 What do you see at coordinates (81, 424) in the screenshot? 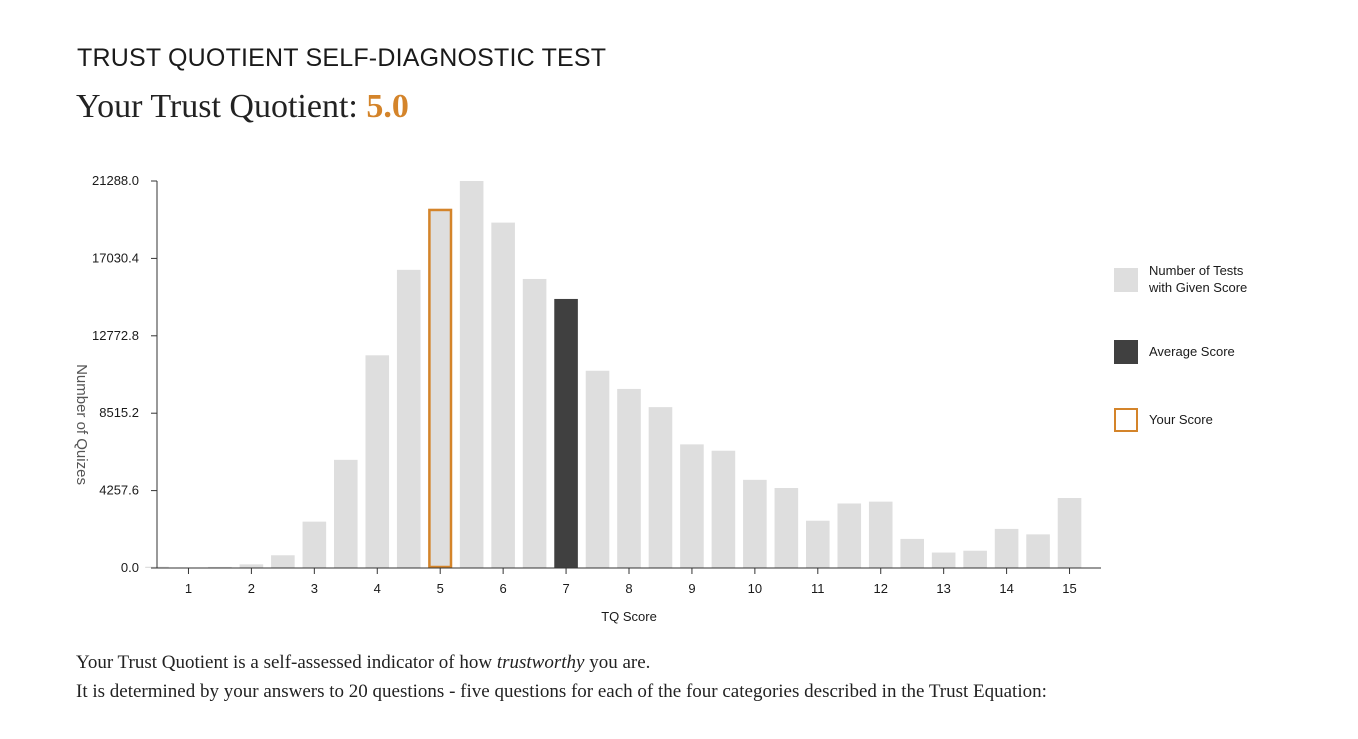
I see `y-axis-title: Number of Quizes` at bounding box center [81, 424].